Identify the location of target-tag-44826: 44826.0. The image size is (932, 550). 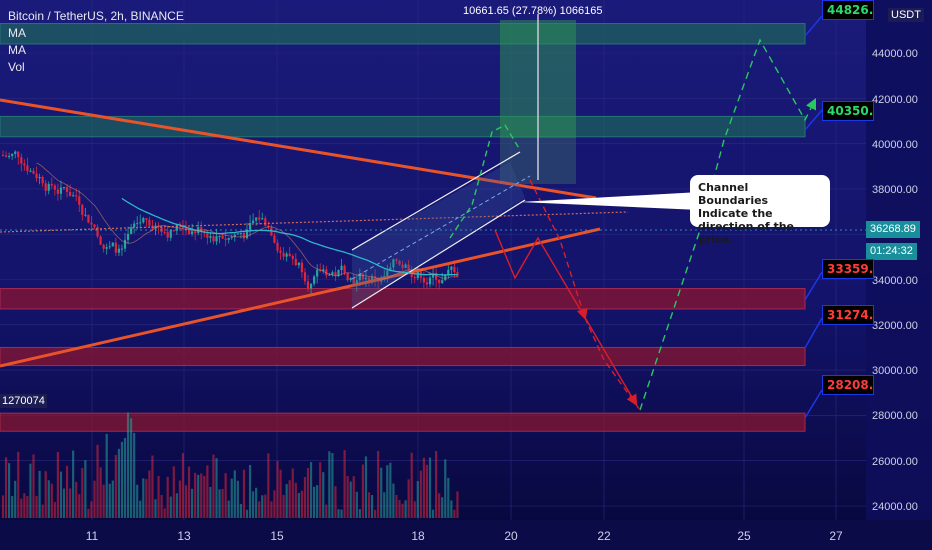
(848, 10).